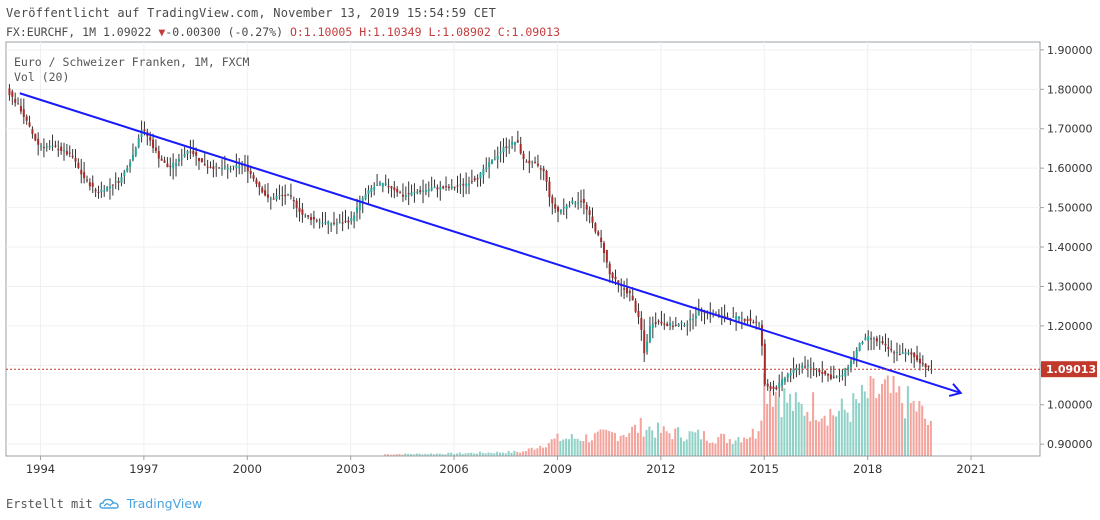 The height and width of the screenshot is (520, 1100). What do you see at coordinates (49, 503) in the screenshot?
I see `created-with-label: Erstellt mit` at bounding box center [49, 503].